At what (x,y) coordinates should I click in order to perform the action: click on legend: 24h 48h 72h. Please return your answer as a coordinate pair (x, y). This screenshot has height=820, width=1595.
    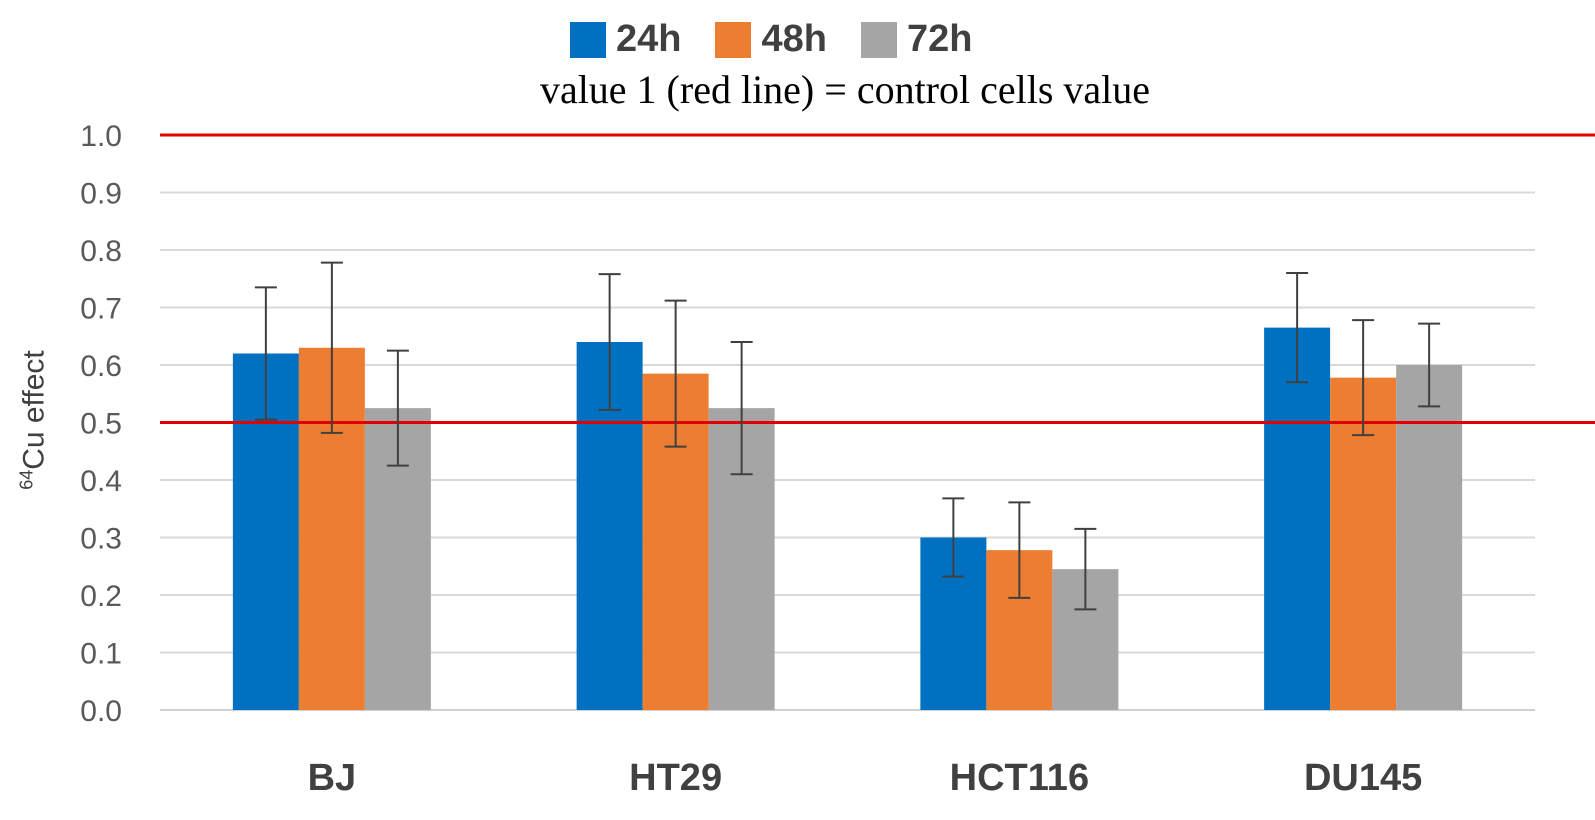
    Looking at the image, I should click on (788, 39).